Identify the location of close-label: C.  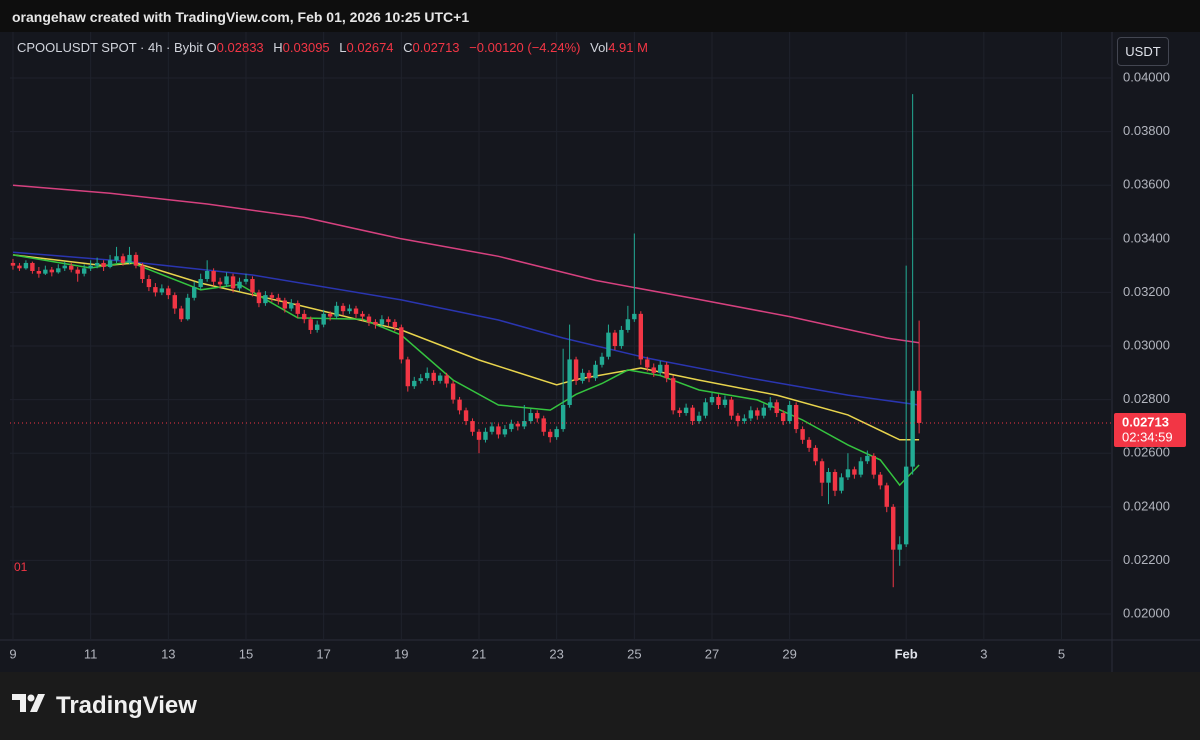
(408, 47).